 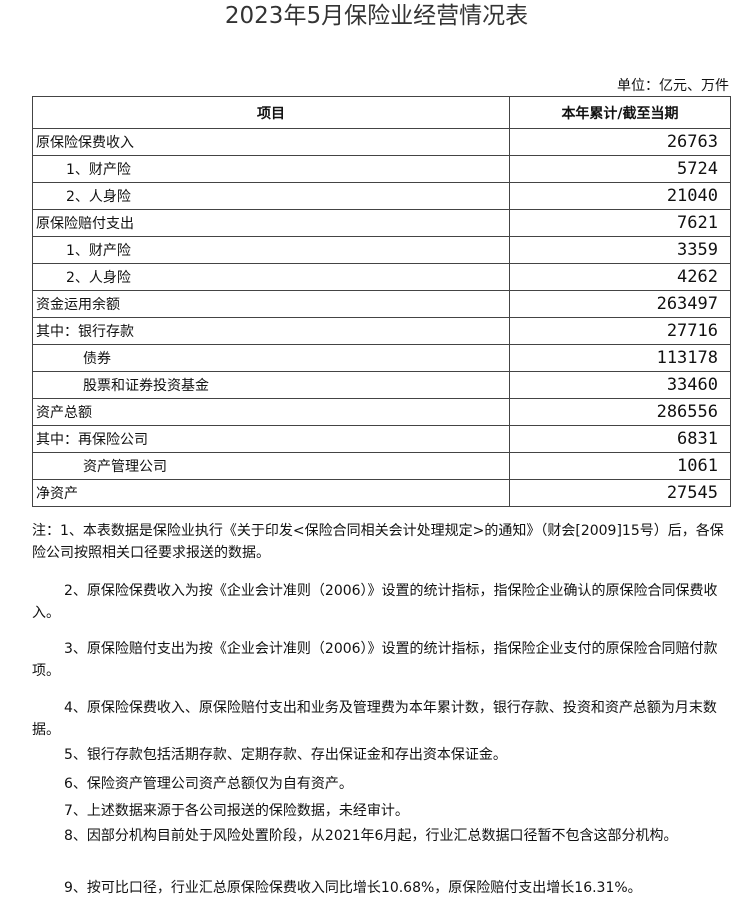 What do you see at coordinates (620, 223) in the screenshot?
I see `value-cell: 7621` at bounding box center [620, 223].